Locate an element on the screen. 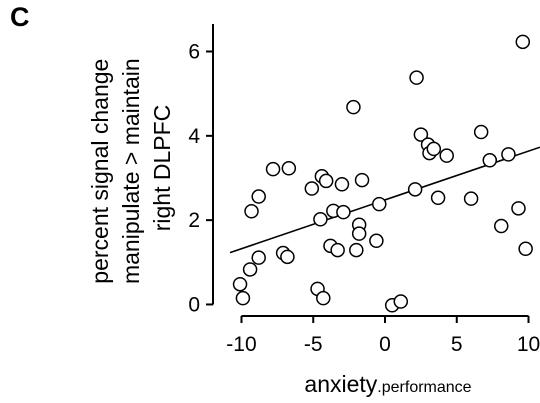 The height and width of the screenshot is (403, 540). y-ticks: 0 2 4 6 is located at coordinates (200, 178).